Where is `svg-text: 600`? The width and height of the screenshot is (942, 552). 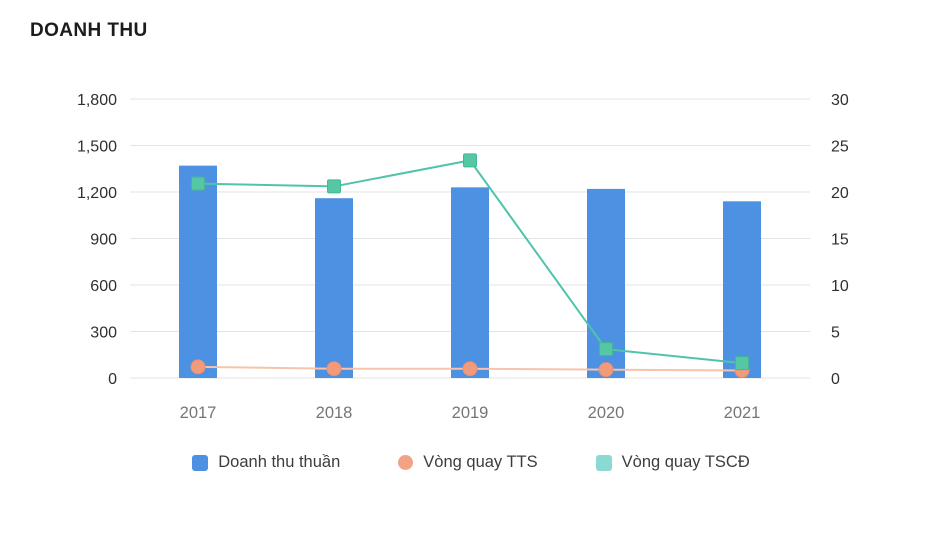 svg-text: 600 is located at coordinates (103, 286).